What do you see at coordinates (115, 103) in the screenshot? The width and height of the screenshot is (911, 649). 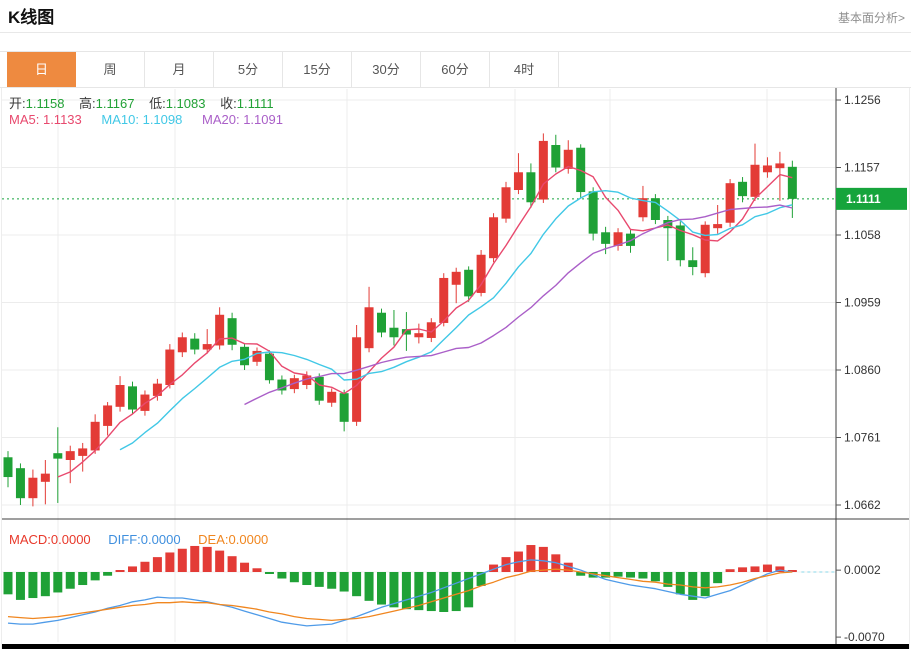 I see `high-value: 1.1167` at bounding box center [115, 103].